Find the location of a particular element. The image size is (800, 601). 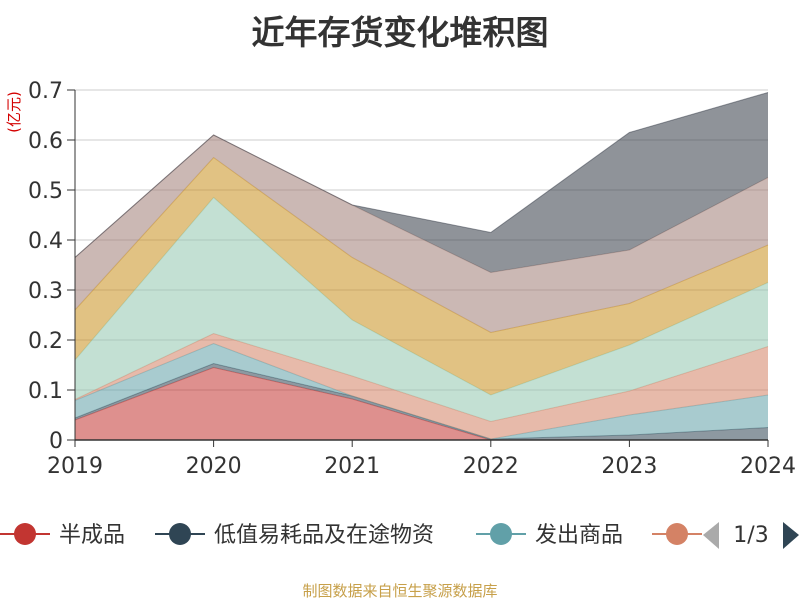

data-source-note: 制图数据来自恒生聚源数据库 is located at coordinates (400, 591).